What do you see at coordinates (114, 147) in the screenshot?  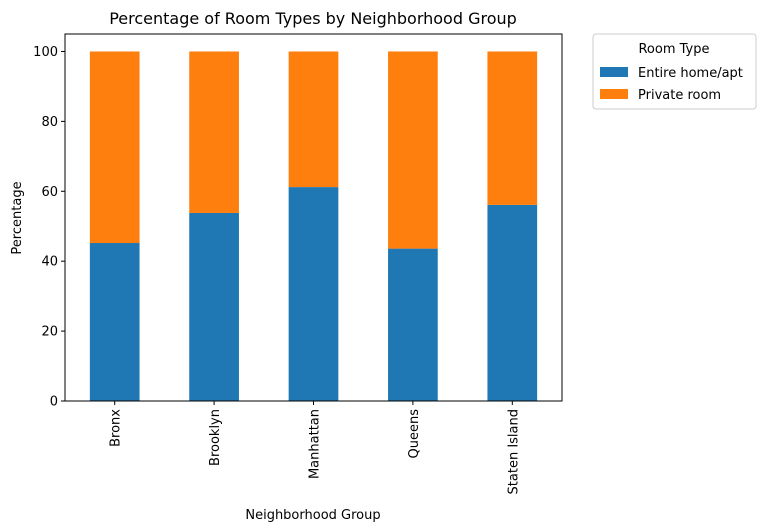 I see `bar-private-room-bronx` at bounding box center [114, 147].